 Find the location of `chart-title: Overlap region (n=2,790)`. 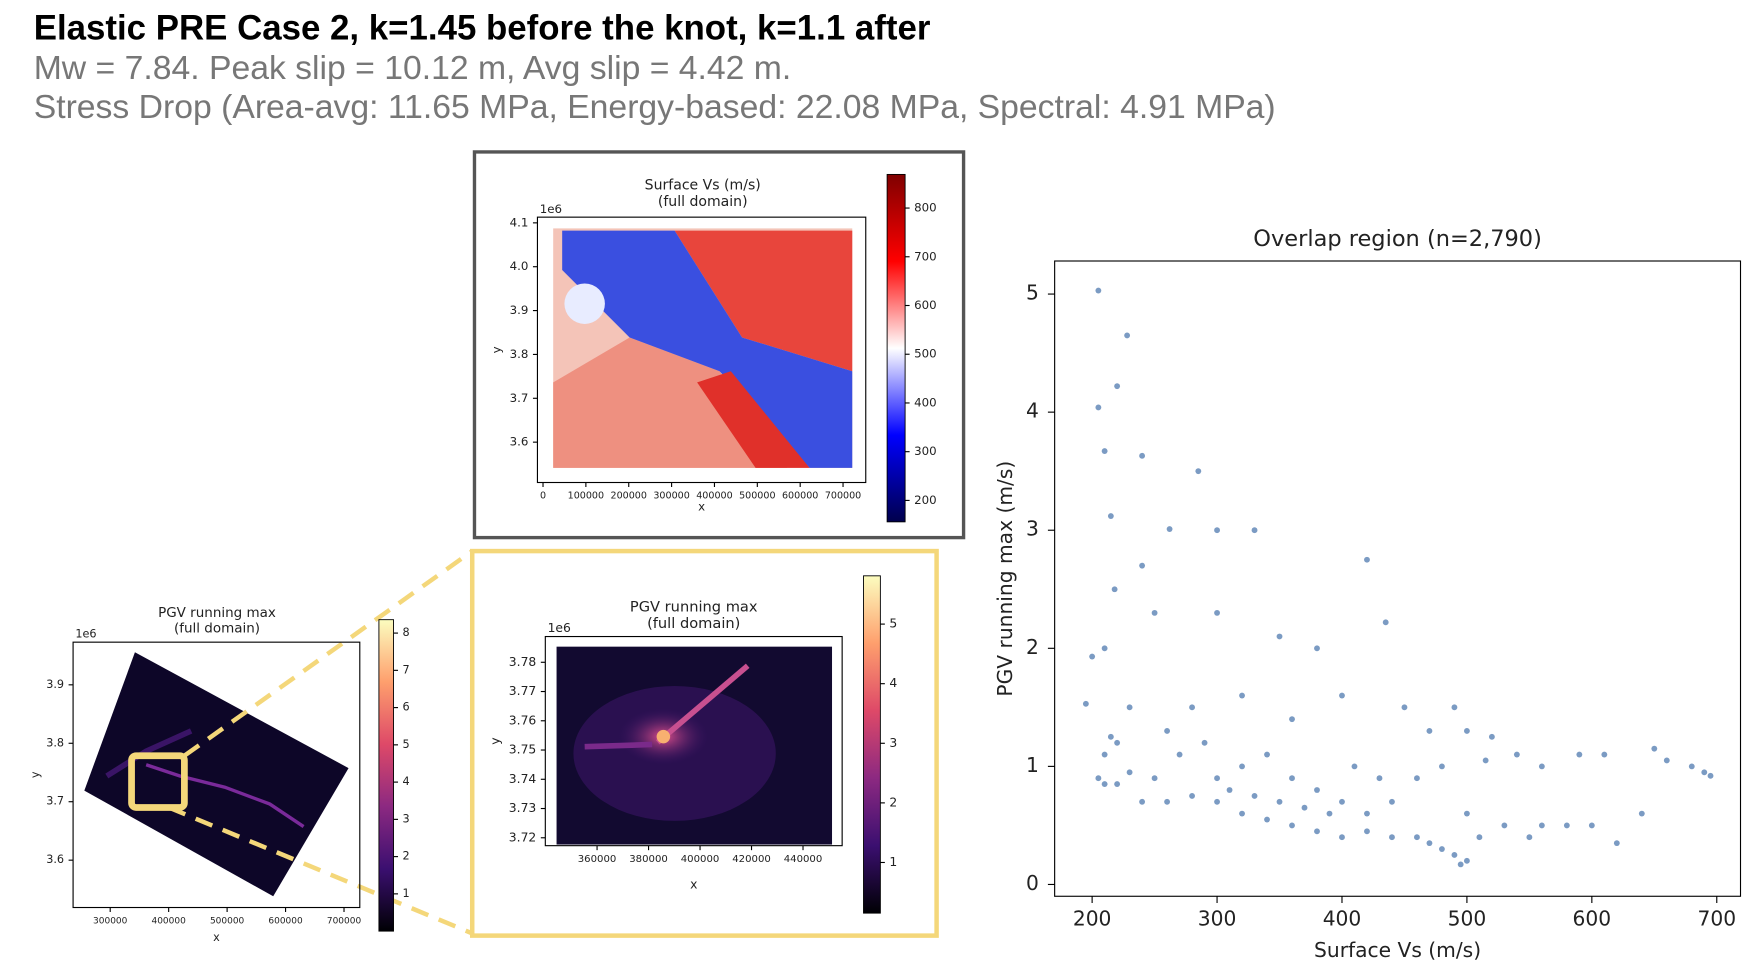

chart-title: Overlap region (n=2,790) is located at coordinates (1397, 239).